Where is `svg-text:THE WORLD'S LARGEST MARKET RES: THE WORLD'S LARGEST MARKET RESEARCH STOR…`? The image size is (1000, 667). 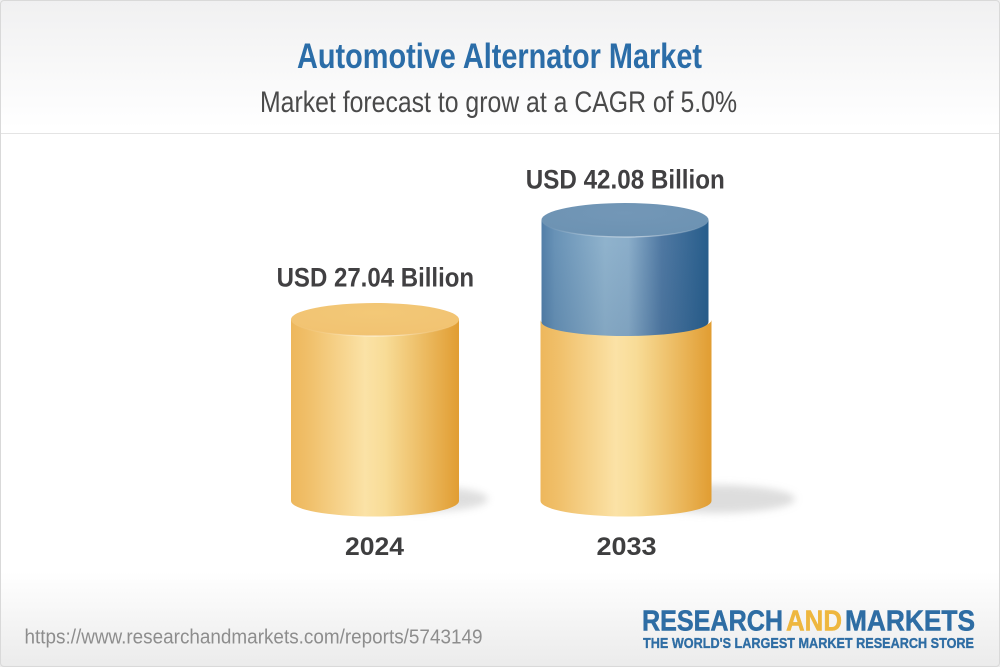
svg-text:THE WORLD'S LARGEST MARKET RES: THE WORLD'S LARGEST MARKET RESEARCH STOR… is located at coordinates (808, 643).